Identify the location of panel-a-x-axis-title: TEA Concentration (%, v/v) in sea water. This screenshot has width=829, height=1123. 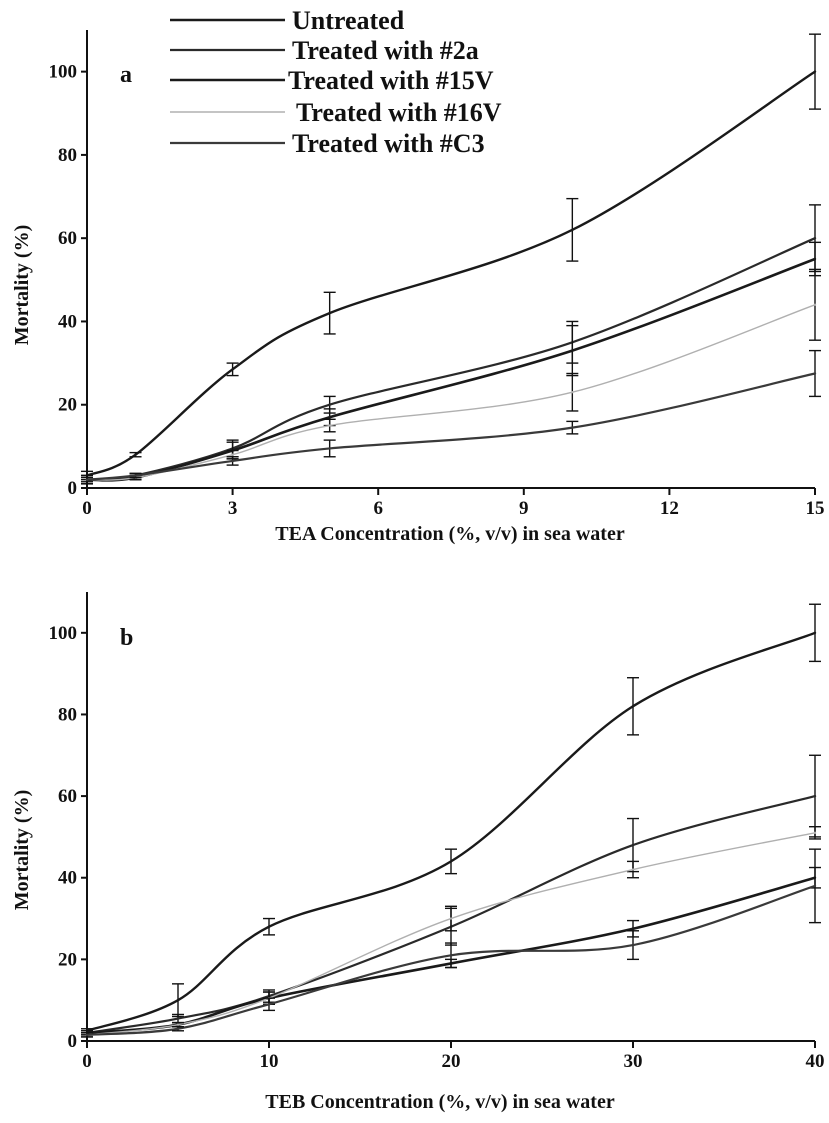
(450, 534).